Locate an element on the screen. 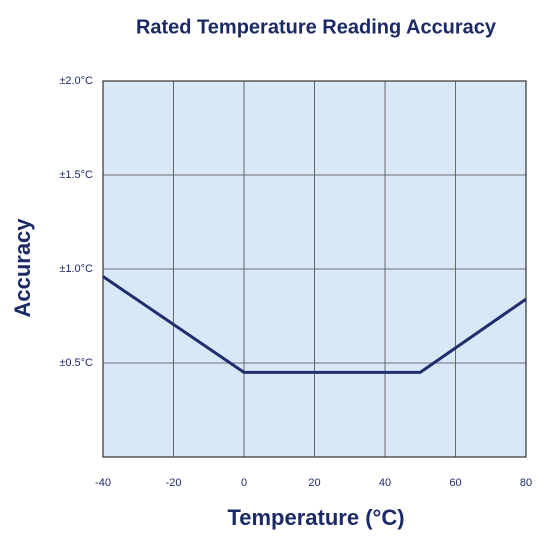  y-tick-label: ±2.0°C is located at coordinates (76, 81).